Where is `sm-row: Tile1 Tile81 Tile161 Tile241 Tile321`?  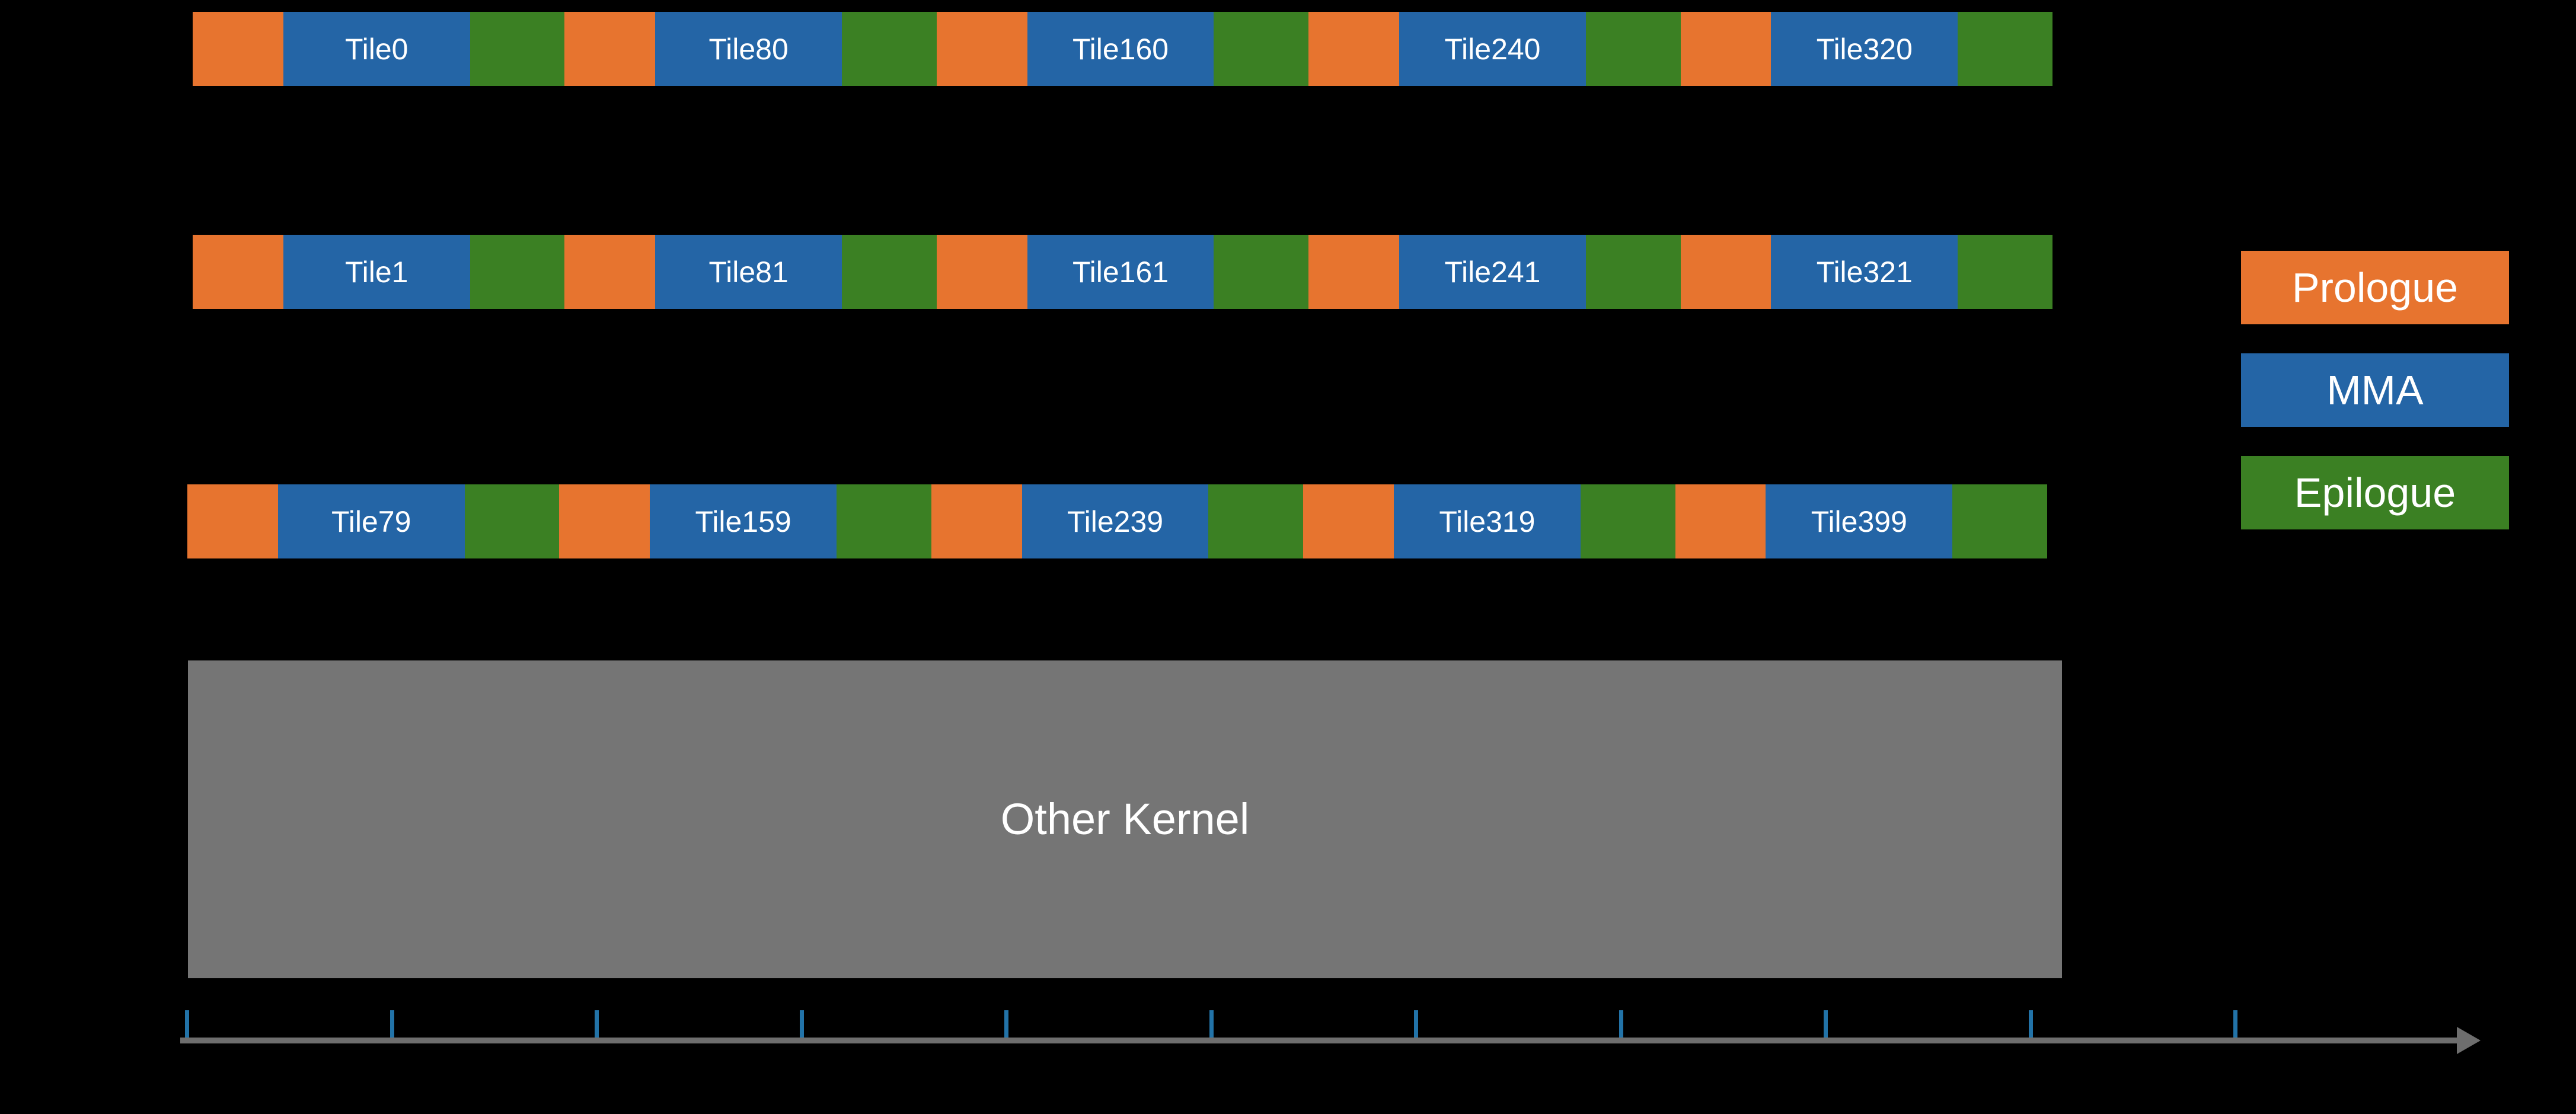
sm-row: Tile1 Tile81 Tile161 Tile241 Tile321 is located at coordinates (1123, 272).